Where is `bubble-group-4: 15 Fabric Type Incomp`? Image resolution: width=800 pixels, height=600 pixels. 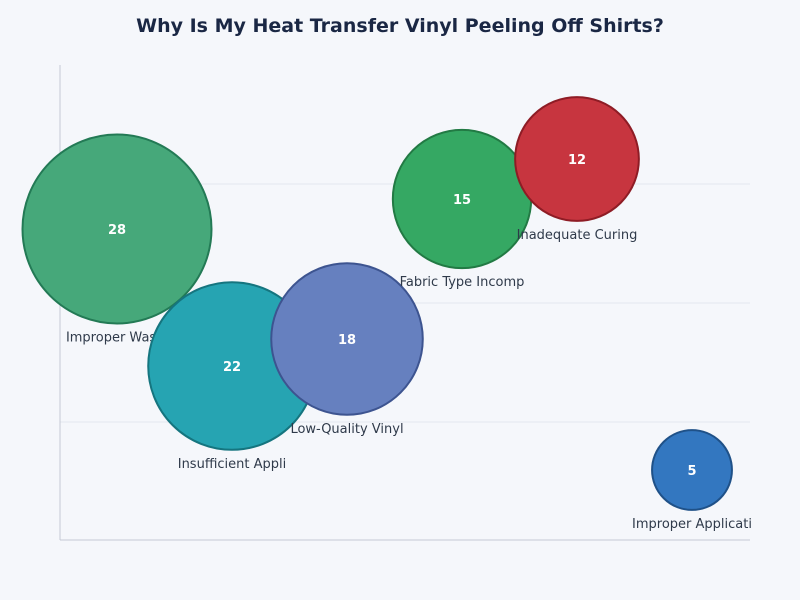
bubble-group-4: 15 Fabric Type Incomp is located at coordinates (462, 209).